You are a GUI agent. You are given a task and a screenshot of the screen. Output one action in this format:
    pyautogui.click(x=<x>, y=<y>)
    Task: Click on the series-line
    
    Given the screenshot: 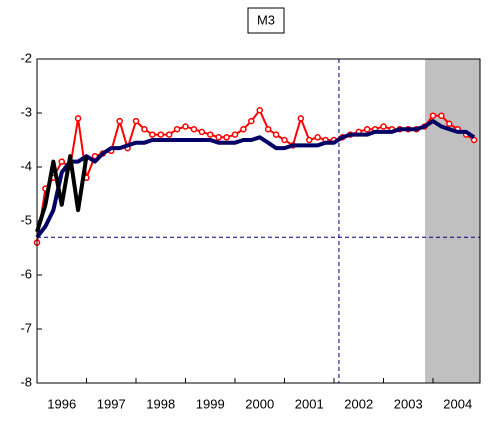 What is the action you would take?
    pyautogui.click(x=62, y=193)
    